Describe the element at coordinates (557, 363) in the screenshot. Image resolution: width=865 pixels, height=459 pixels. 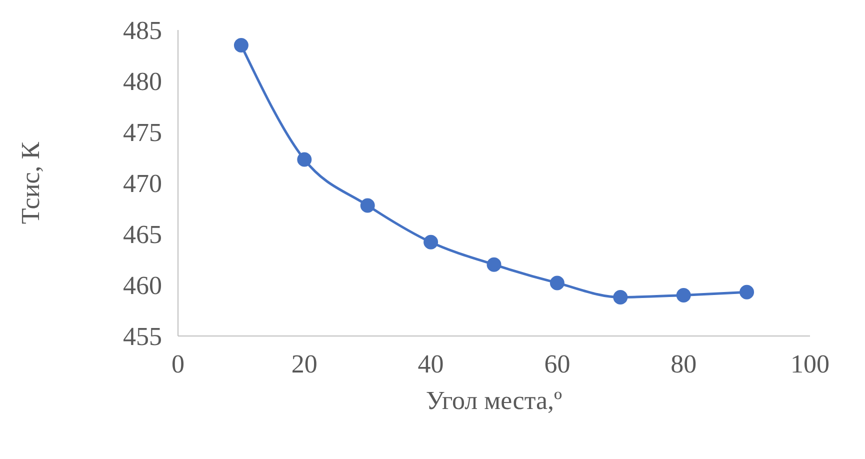
I see `x-tick-label: 60` at that location.